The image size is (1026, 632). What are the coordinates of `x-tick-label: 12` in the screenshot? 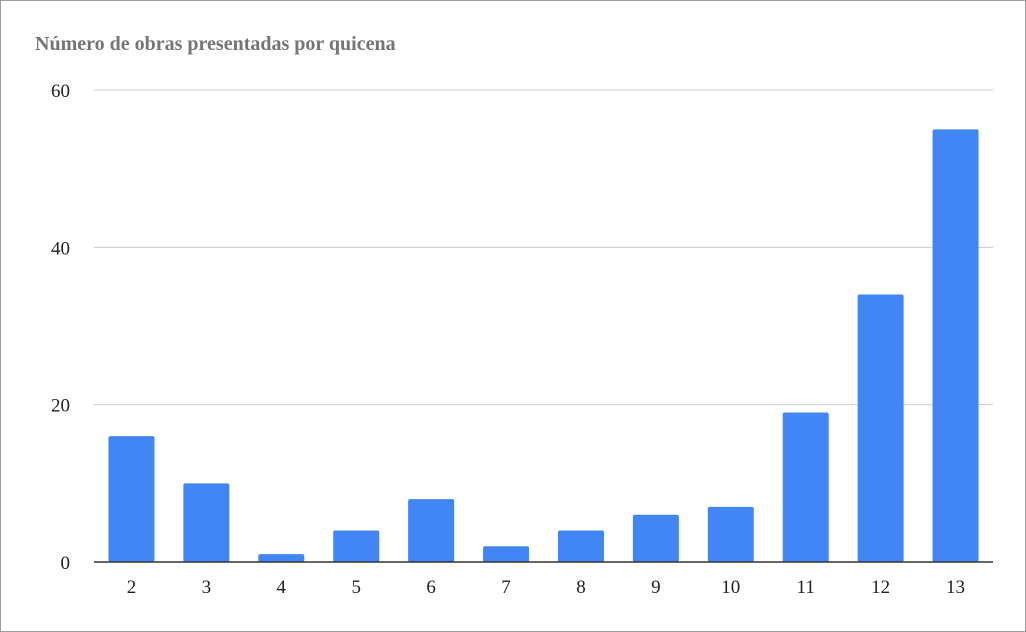 It's located at (880, 587).